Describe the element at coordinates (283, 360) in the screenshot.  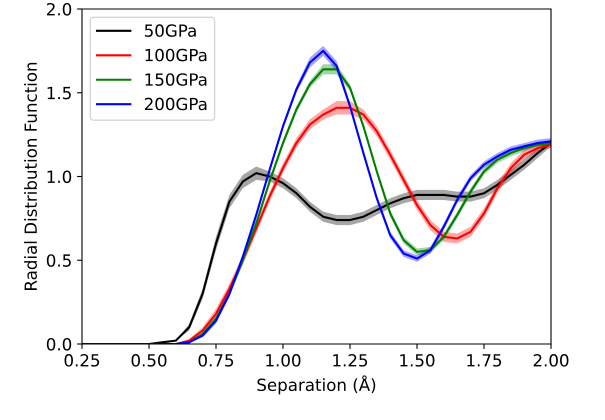
I see `x-tick-label: 1.00` at that location.